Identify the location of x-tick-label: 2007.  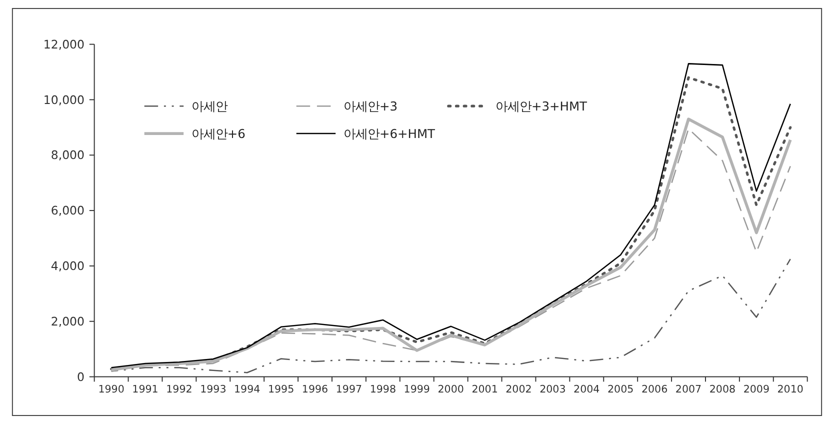
(688, 389).